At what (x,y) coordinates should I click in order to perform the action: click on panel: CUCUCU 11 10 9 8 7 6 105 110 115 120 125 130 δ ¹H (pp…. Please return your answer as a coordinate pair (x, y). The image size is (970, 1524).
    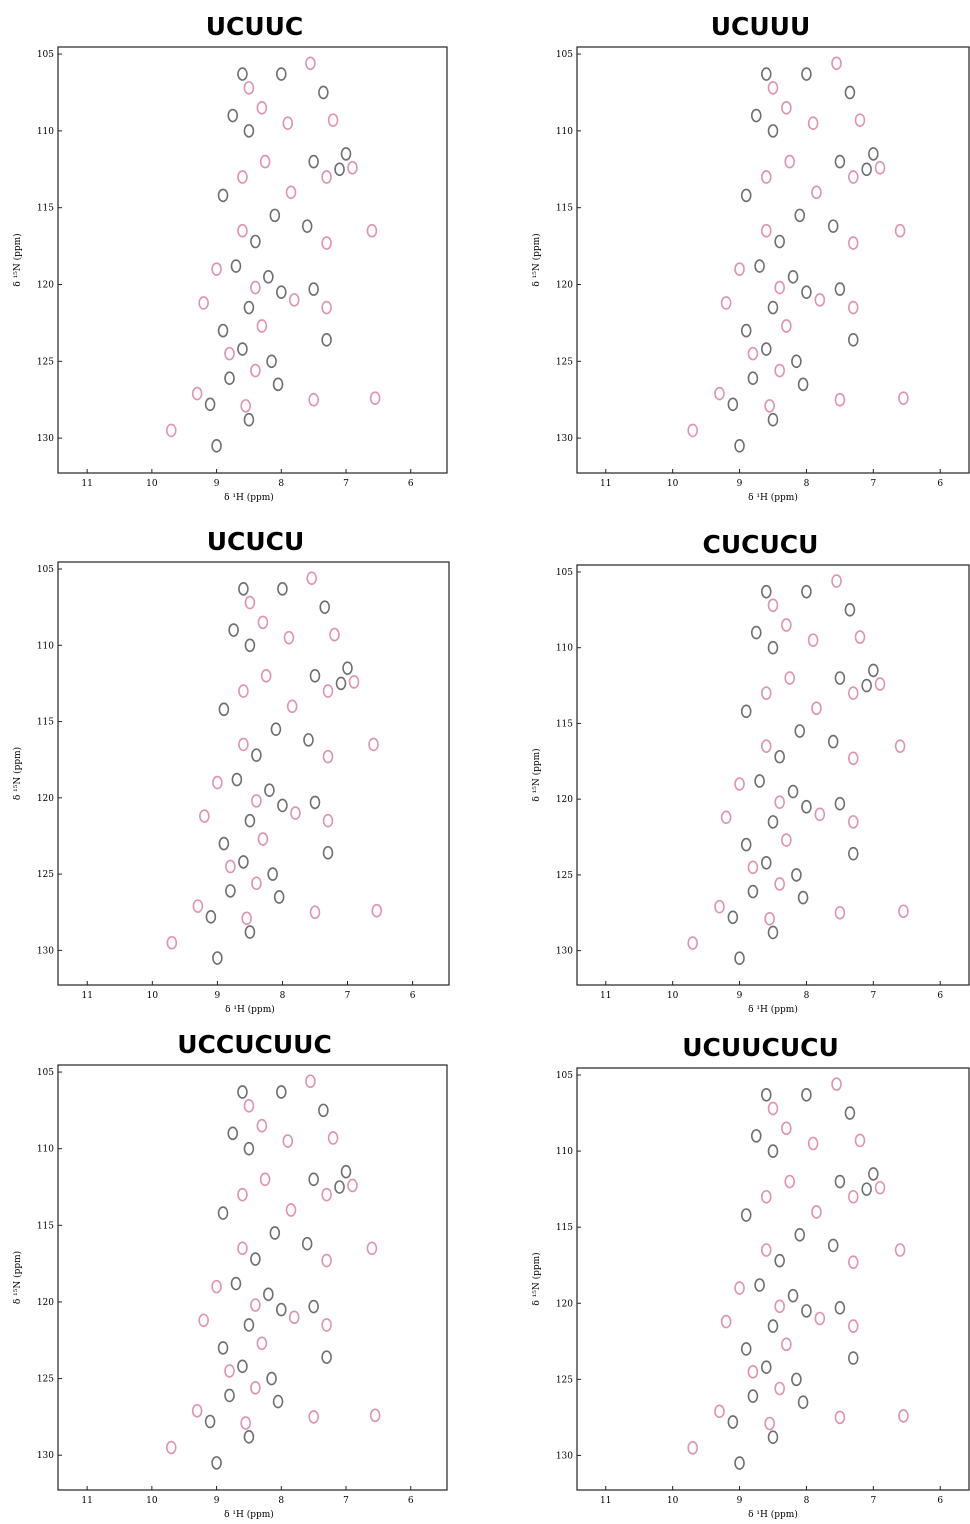
    Looking at the image, I should click on (750, 772).